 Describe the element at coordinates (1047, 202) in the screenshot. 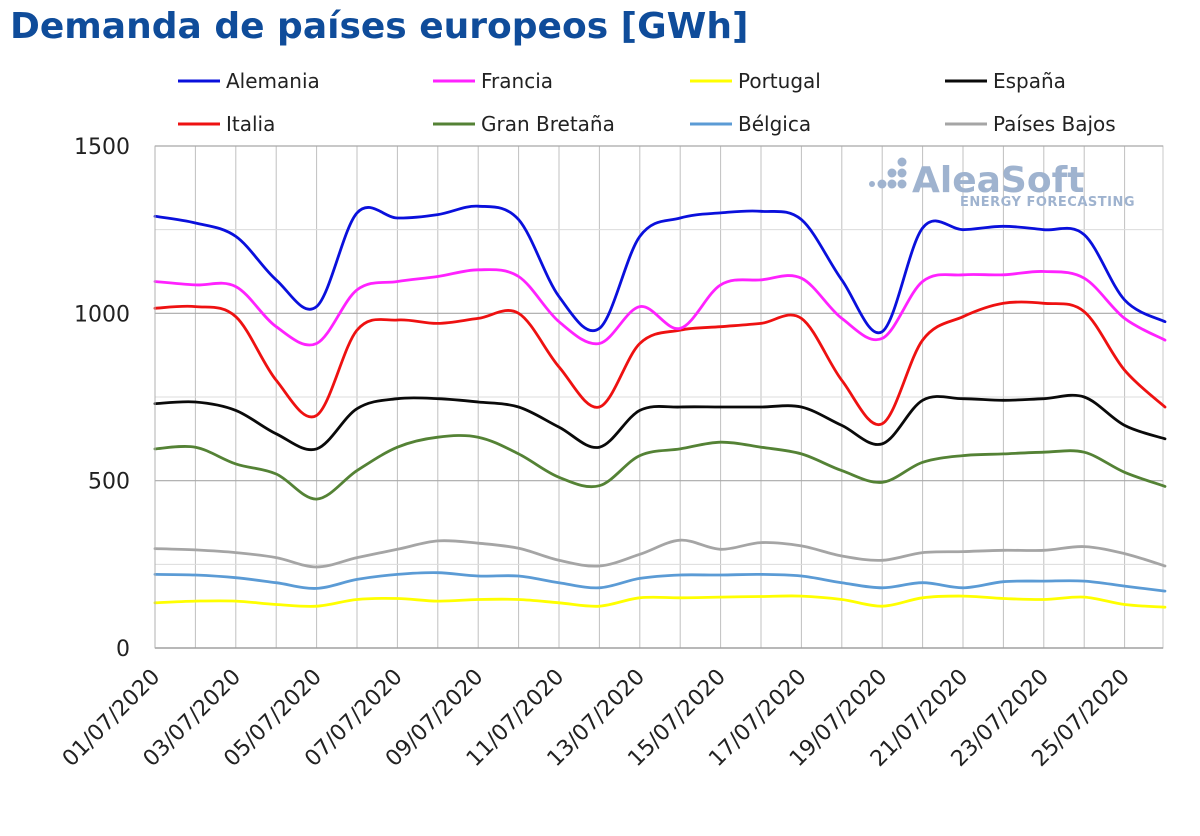

I see `watermark-tagline: ENERGY FORECASTING` at that location.